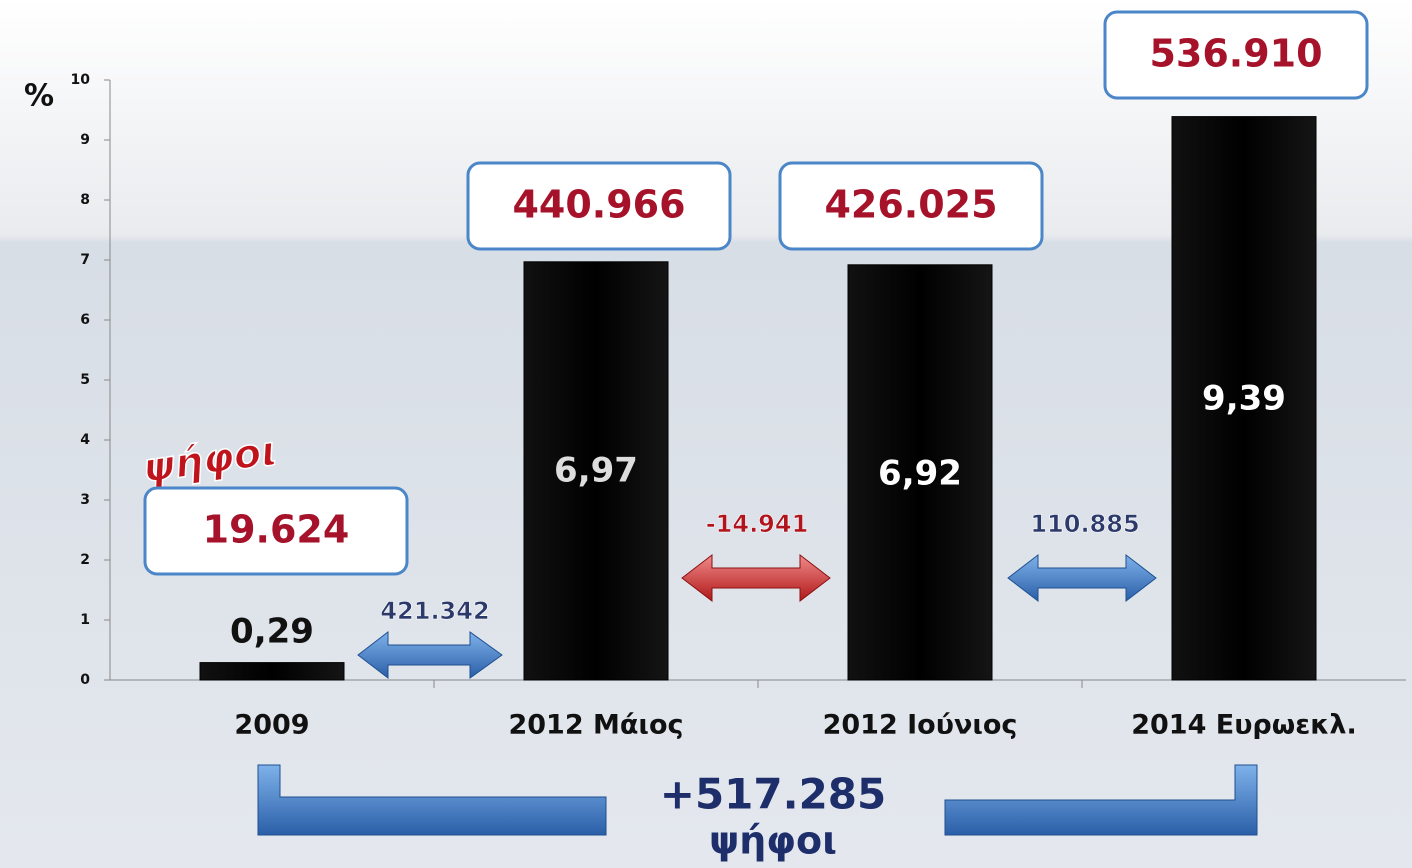 The width and height of the screenshot is (1412, 868). What do you see at coordinates (85, 500) in the screenshot?
I see `y-tick-label: 3` at bounding box center [85, 500].